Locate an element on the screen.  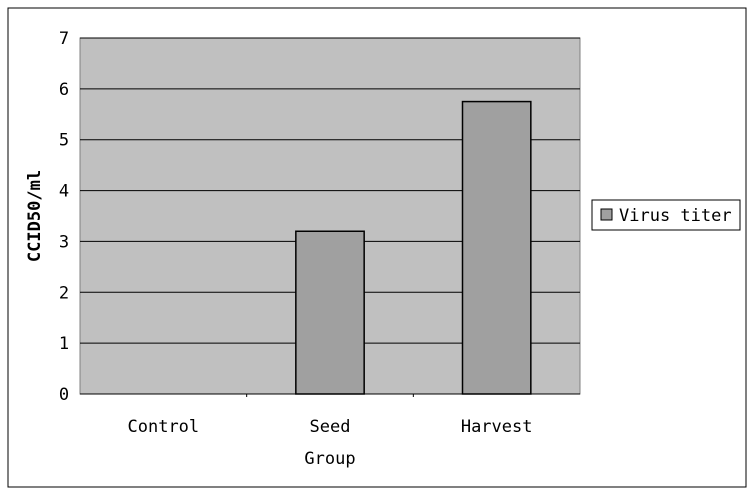
y-tick-label: 2 is located at coordinates (64, 293).